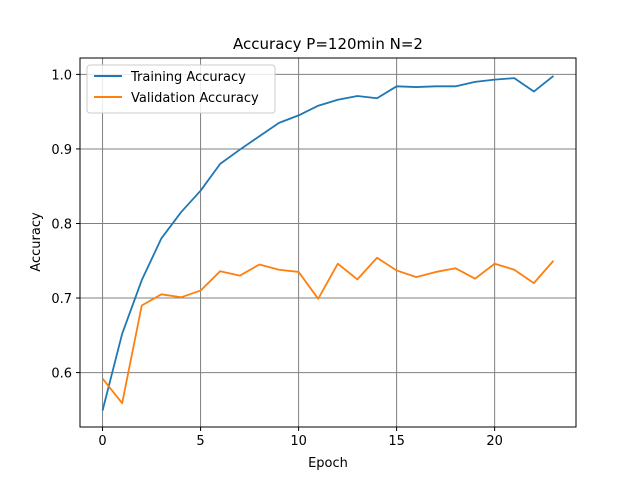 This screenshot has height=480, width=640. Describe the element at coordinates (61, 299) in the screenshot. I see `y-tick-label: 0.7` at that location.